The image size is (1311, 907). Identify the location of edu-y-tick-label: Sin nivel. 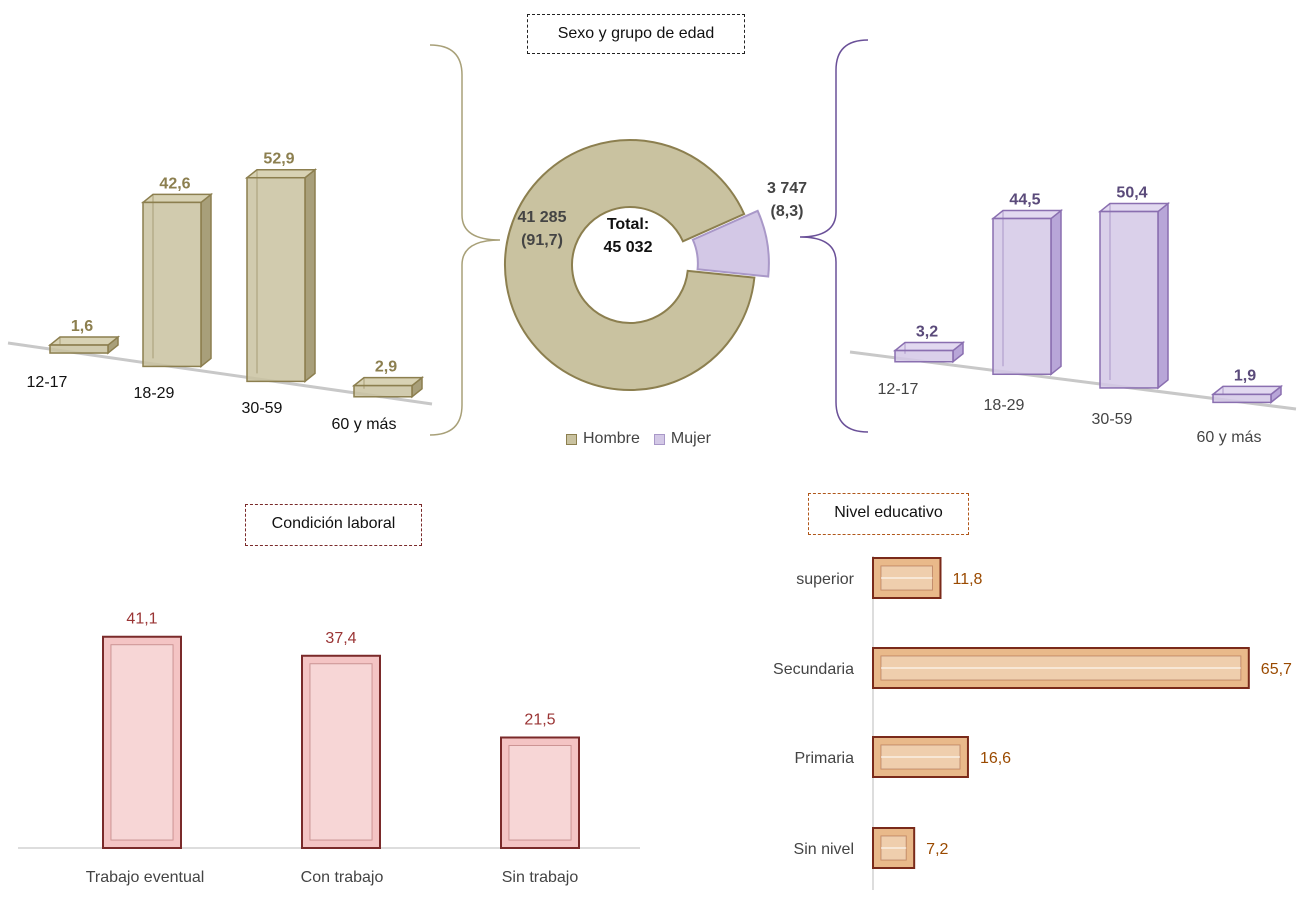
(824, 849).